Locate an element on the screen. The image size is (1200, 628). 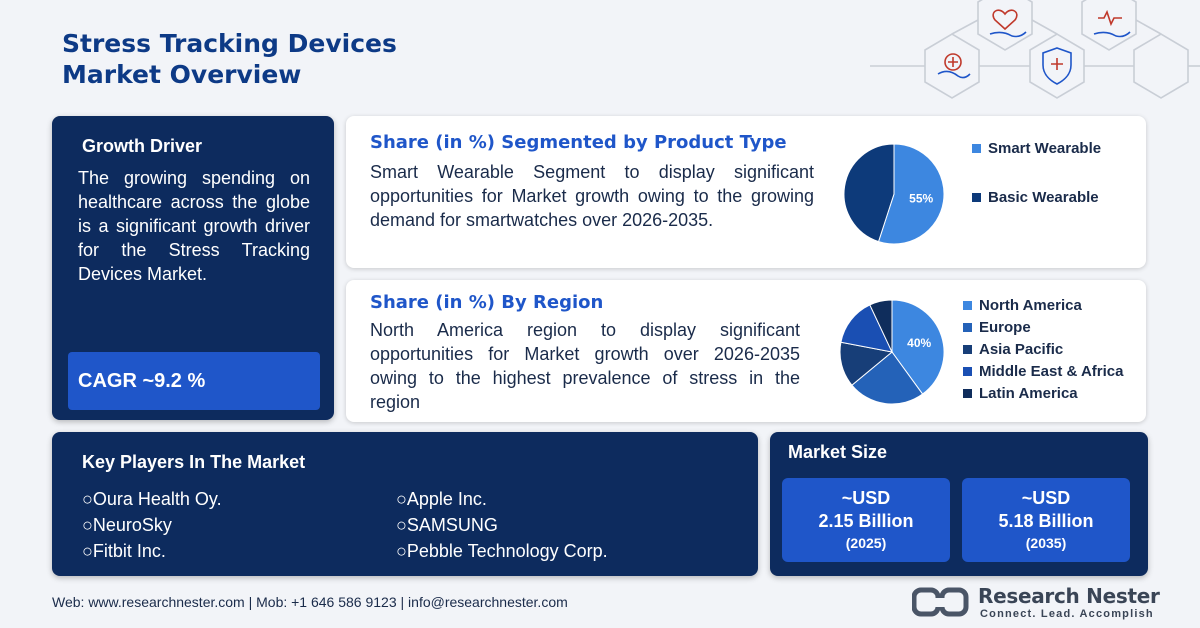
market-size-2035-box: ~USD 5.18 Billion (2035) is located at coordinates (1046, 520).